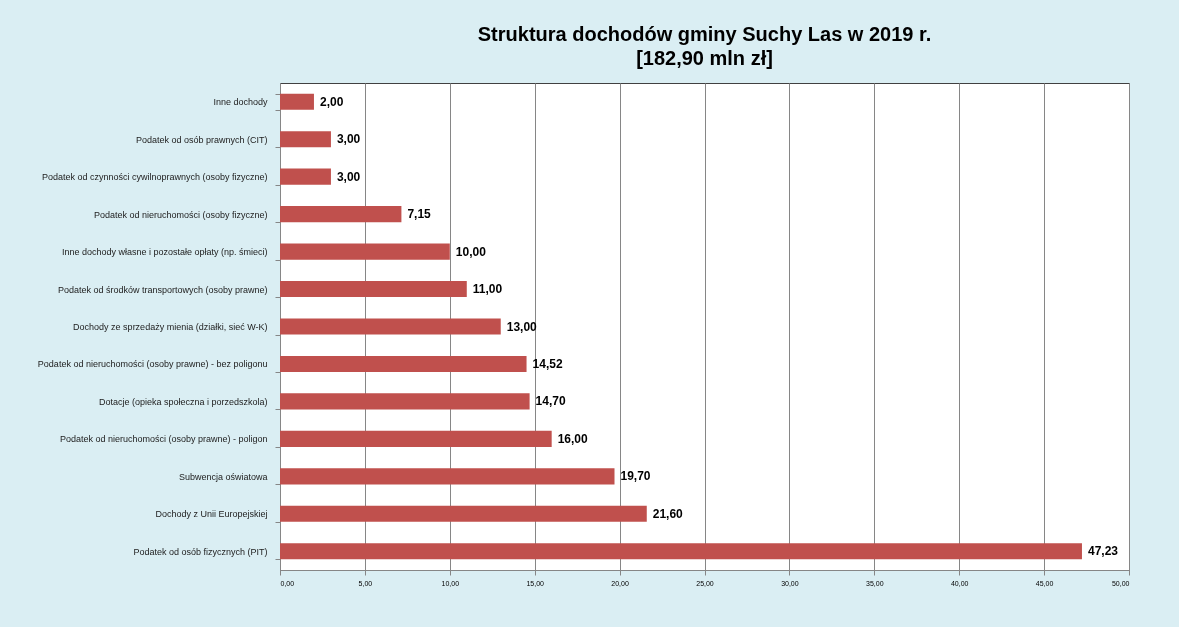 This screenshot has width=1179, height=627. What do you see at coordinates (240, 102) in the screenshot?
I see `y-tick-label: Inne dochody` at bounding box center [240, 102].